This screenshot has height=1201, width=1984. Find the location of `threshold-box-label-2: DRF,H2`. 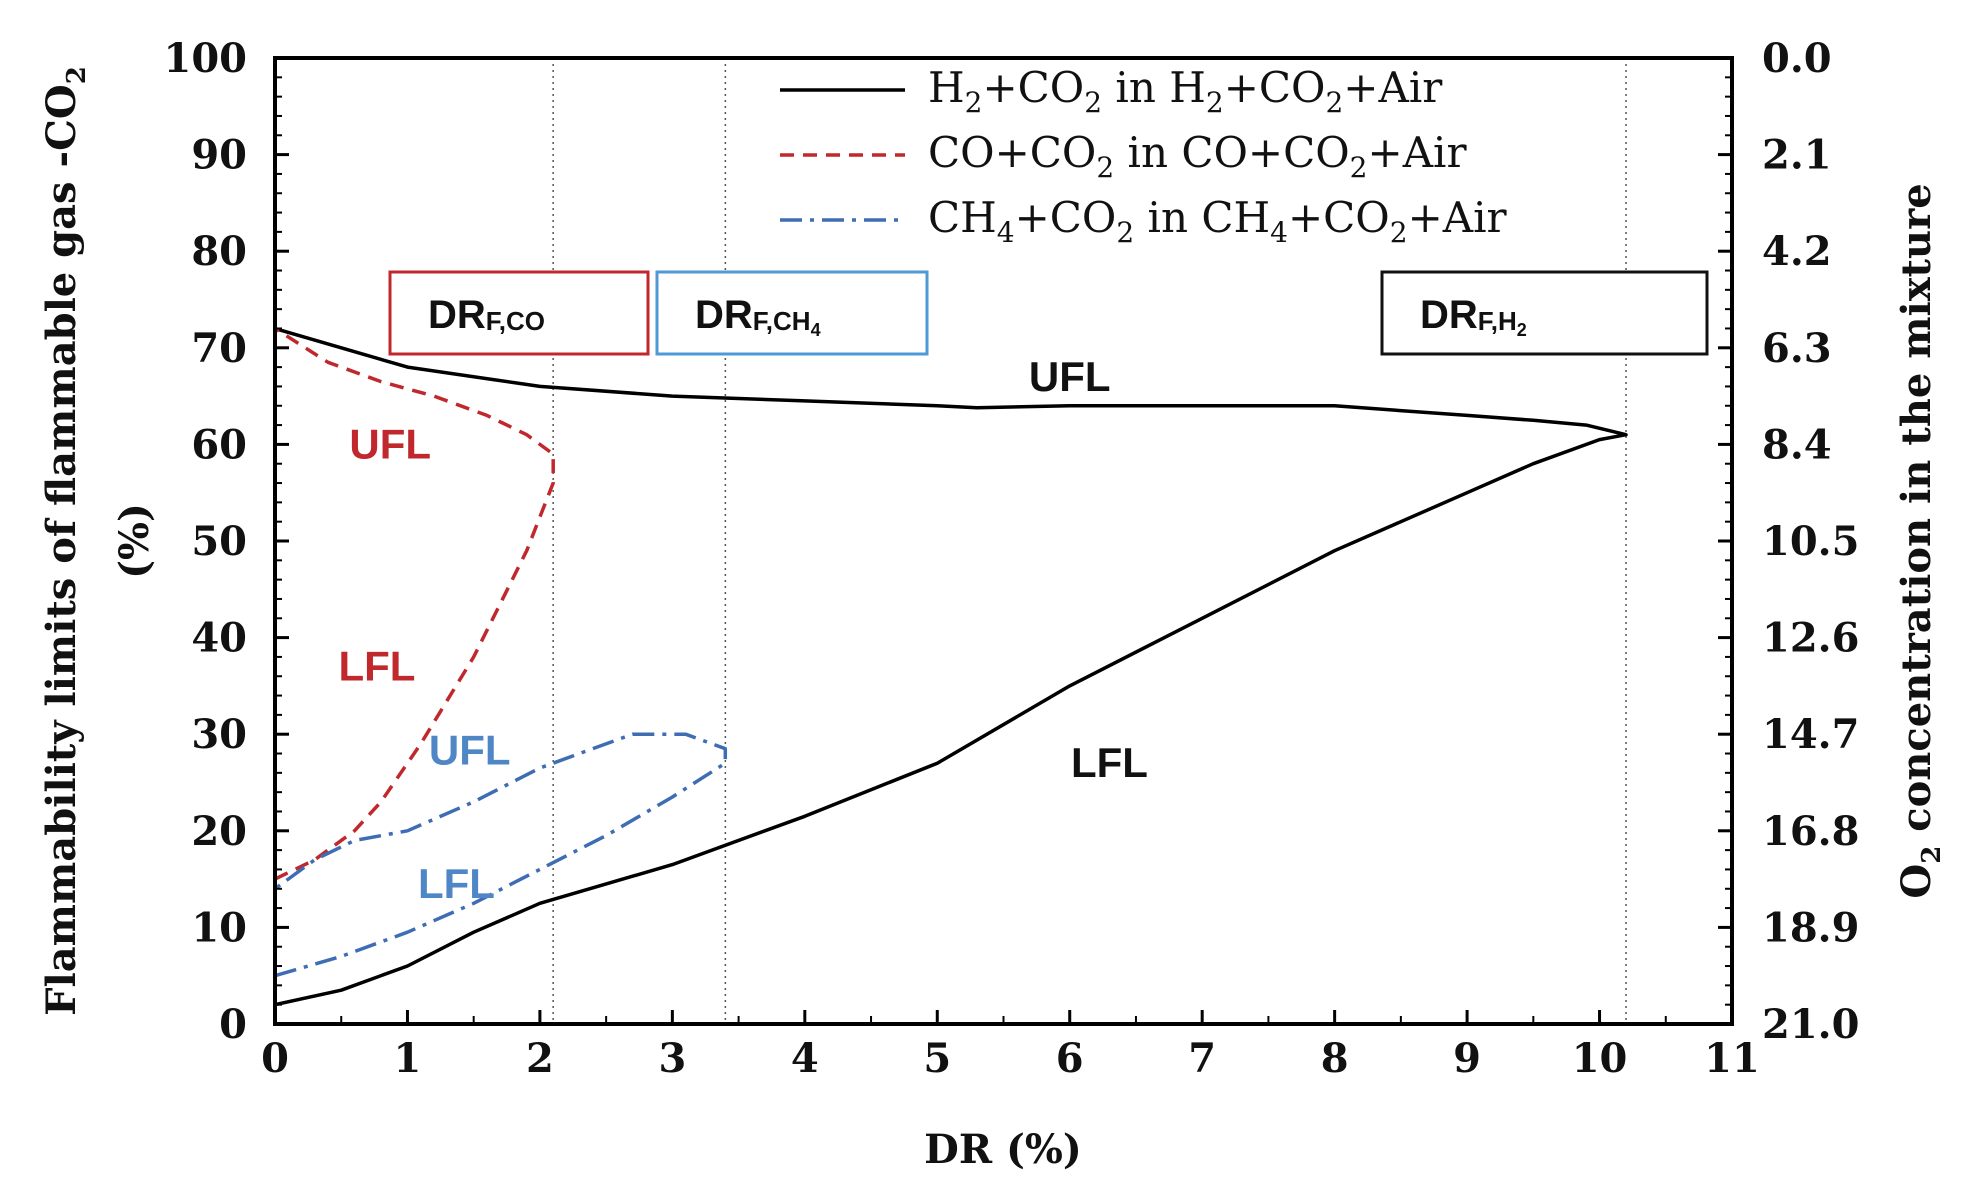

threshold-box-label-2: DRF,H2 is located at coordinates (1473, 316).